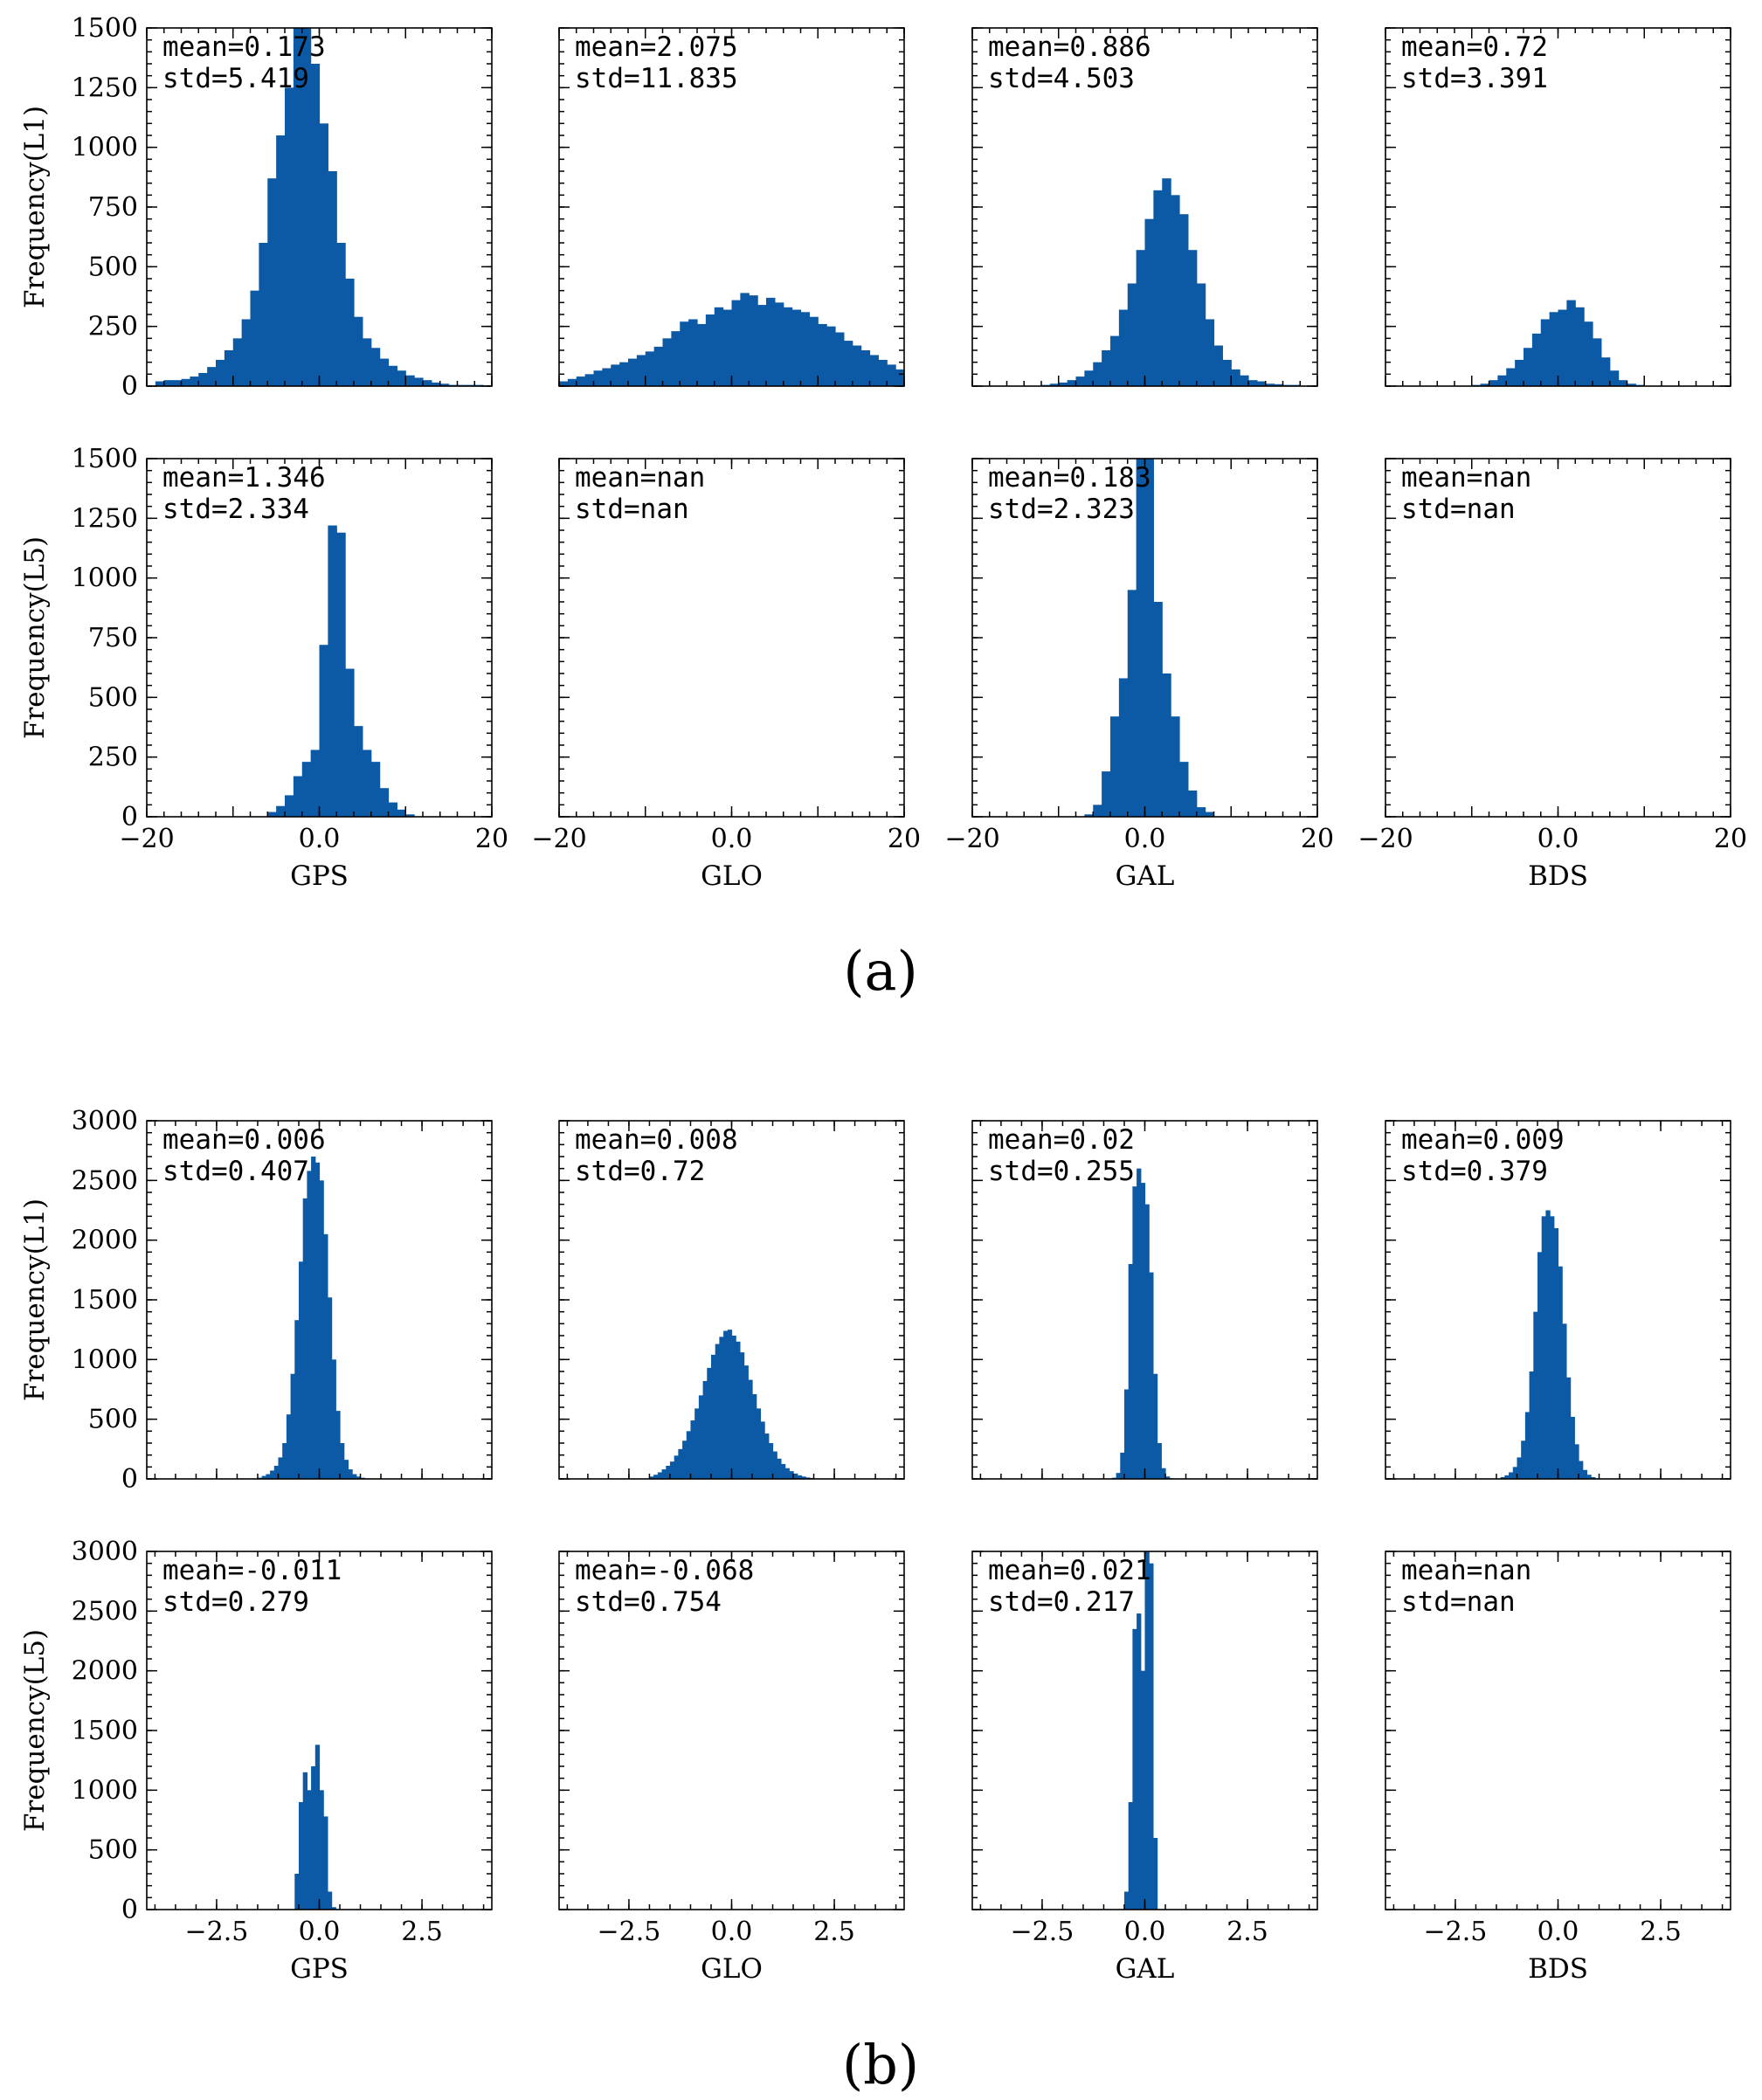 The width and height of the screenshot is (1762, 2100). What do you see at coordinates (105, 1300) in the screenshot?
I see `chart-8-ytick-label-3: 1500` at bounding box center [105, 1300].